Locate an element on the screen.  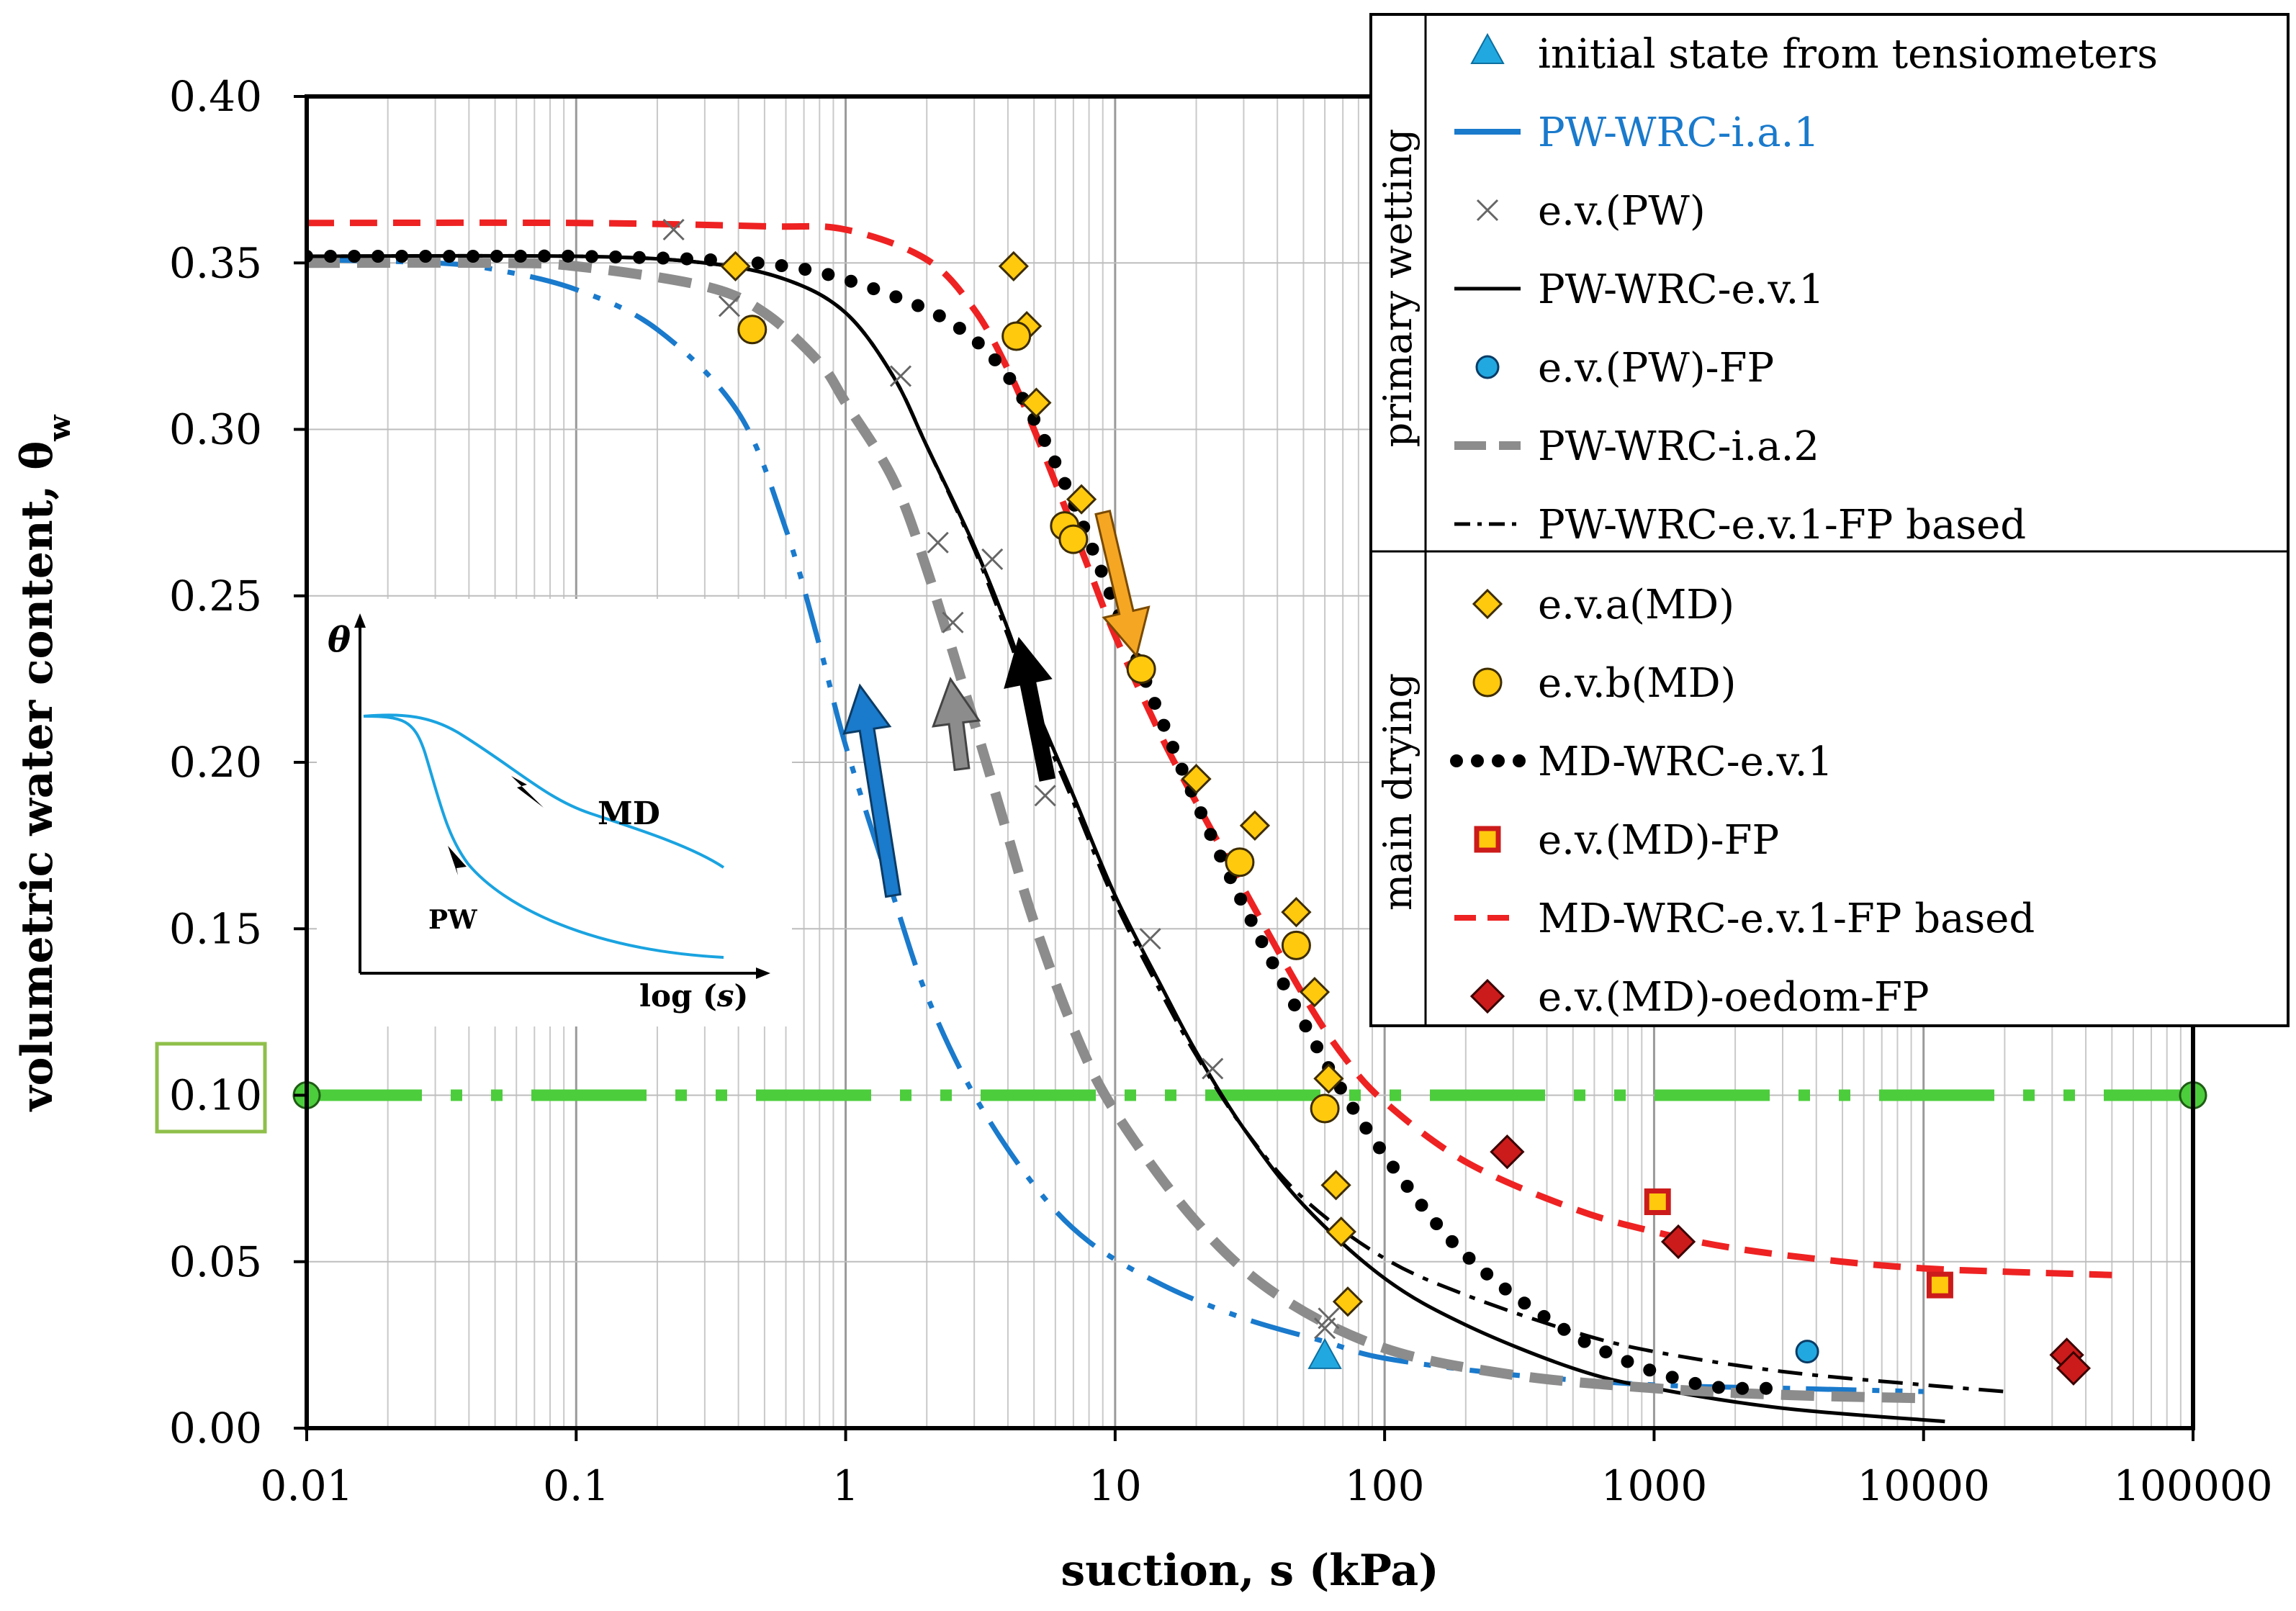
y-tick-label: 0.20 is located at coordinates (216, 763).